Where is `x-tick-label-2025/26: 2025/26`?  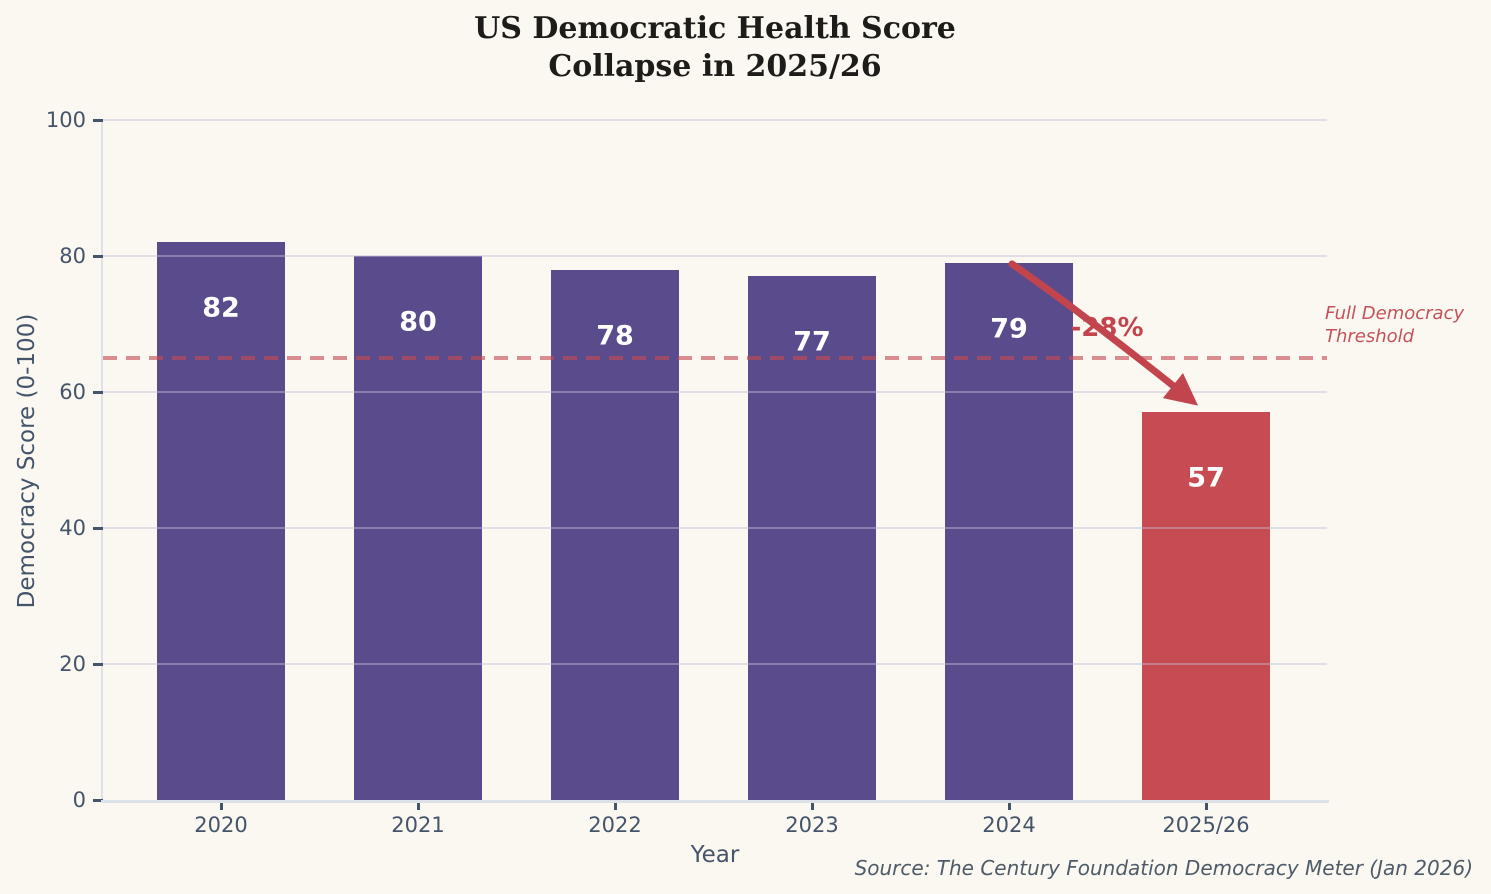 x-tick-label-2025/26: 2025/26 is located at coordinates (1206, 825).